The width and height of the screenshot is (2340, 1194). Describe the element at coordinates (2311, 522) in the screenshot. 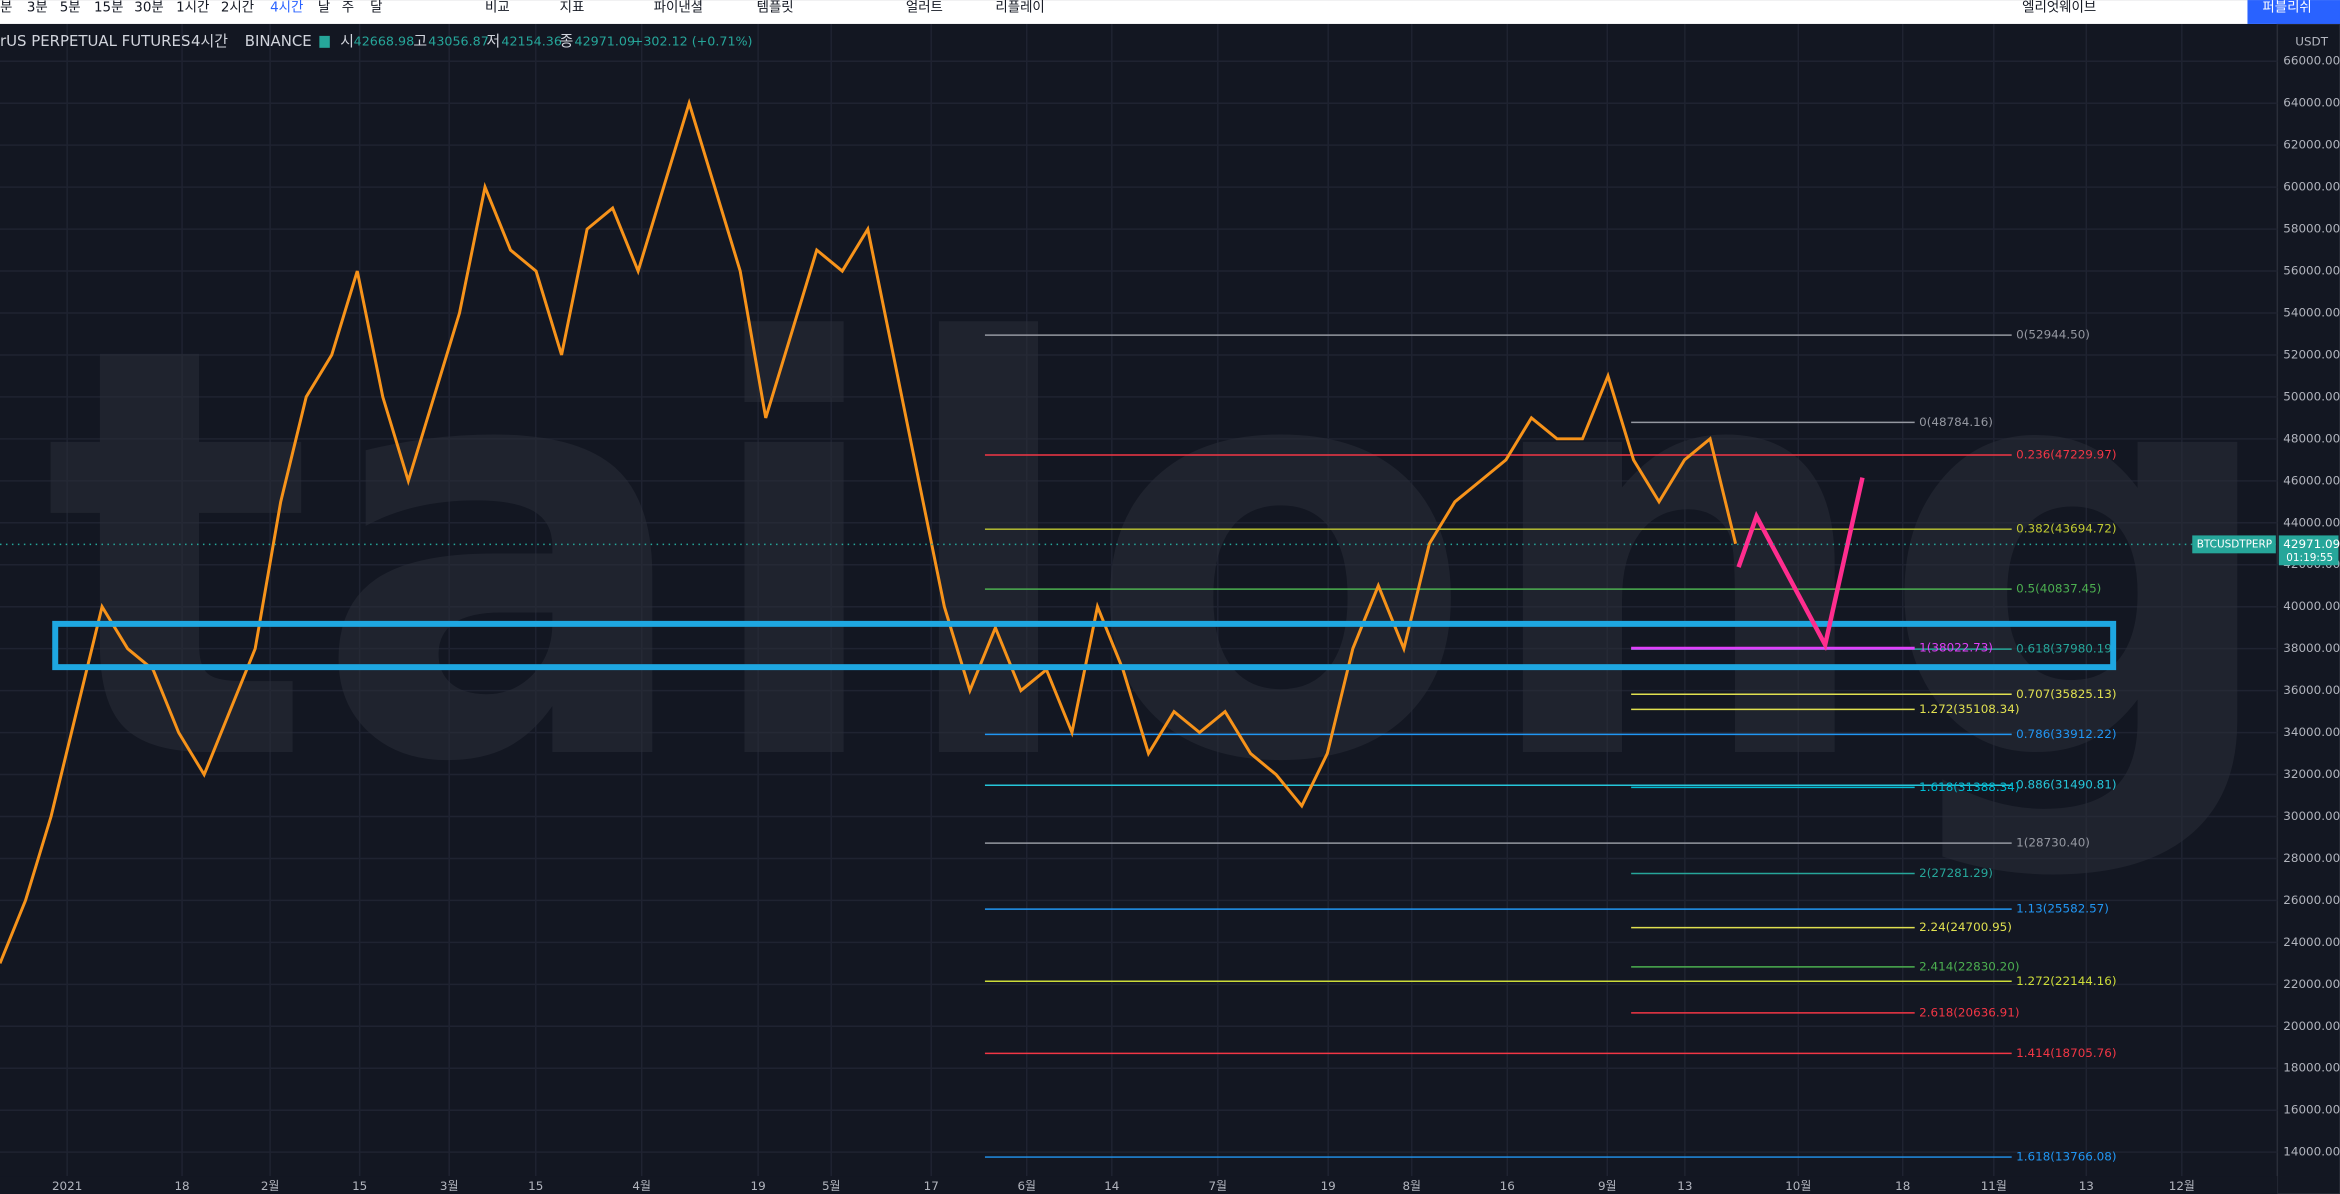

I see `price-tick-label: 44000.00` at that location.